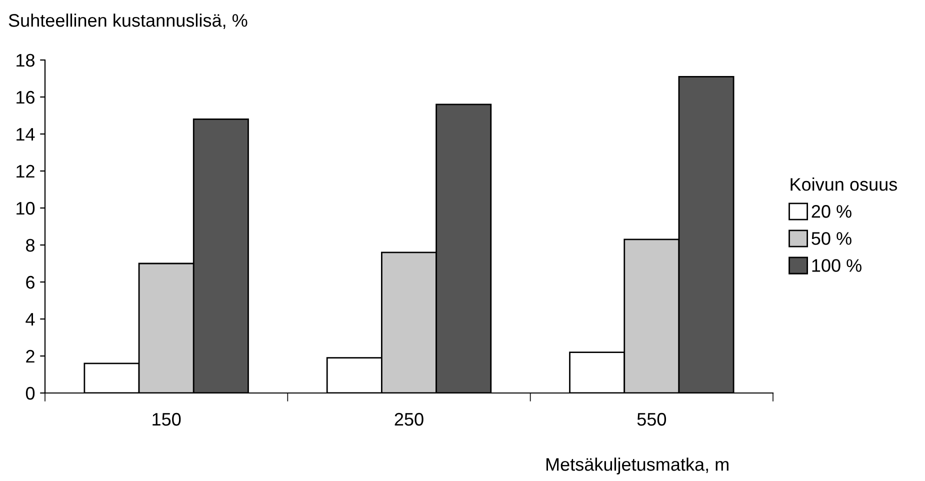 Image resolution: width=925 pixels, height=481 pixels. I want to click on legend-label: 20 %, so click(832, 211).